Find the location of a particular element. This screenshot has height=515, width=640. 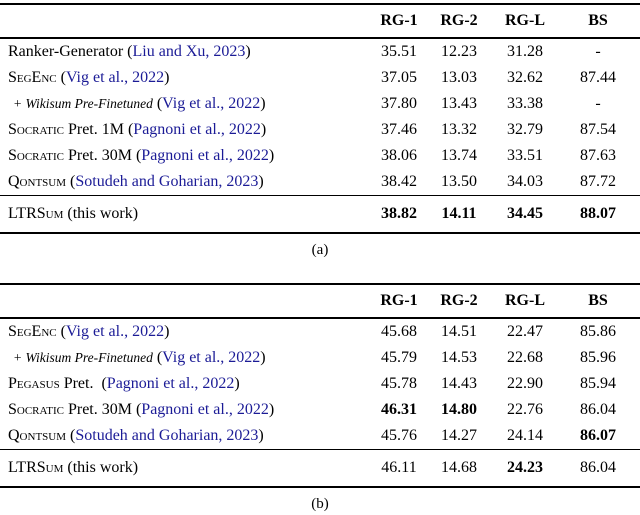

model-label: LTRSum (this work) is located at coordinates (185, 214).